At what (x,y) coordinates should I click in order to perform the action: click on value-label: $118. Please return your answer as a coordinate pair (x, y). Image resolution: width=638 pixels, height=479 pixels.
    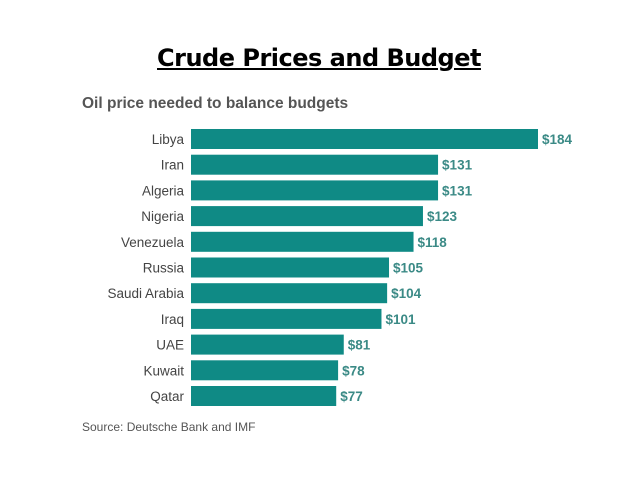
    Looking at the image, I should click on (433, 242).